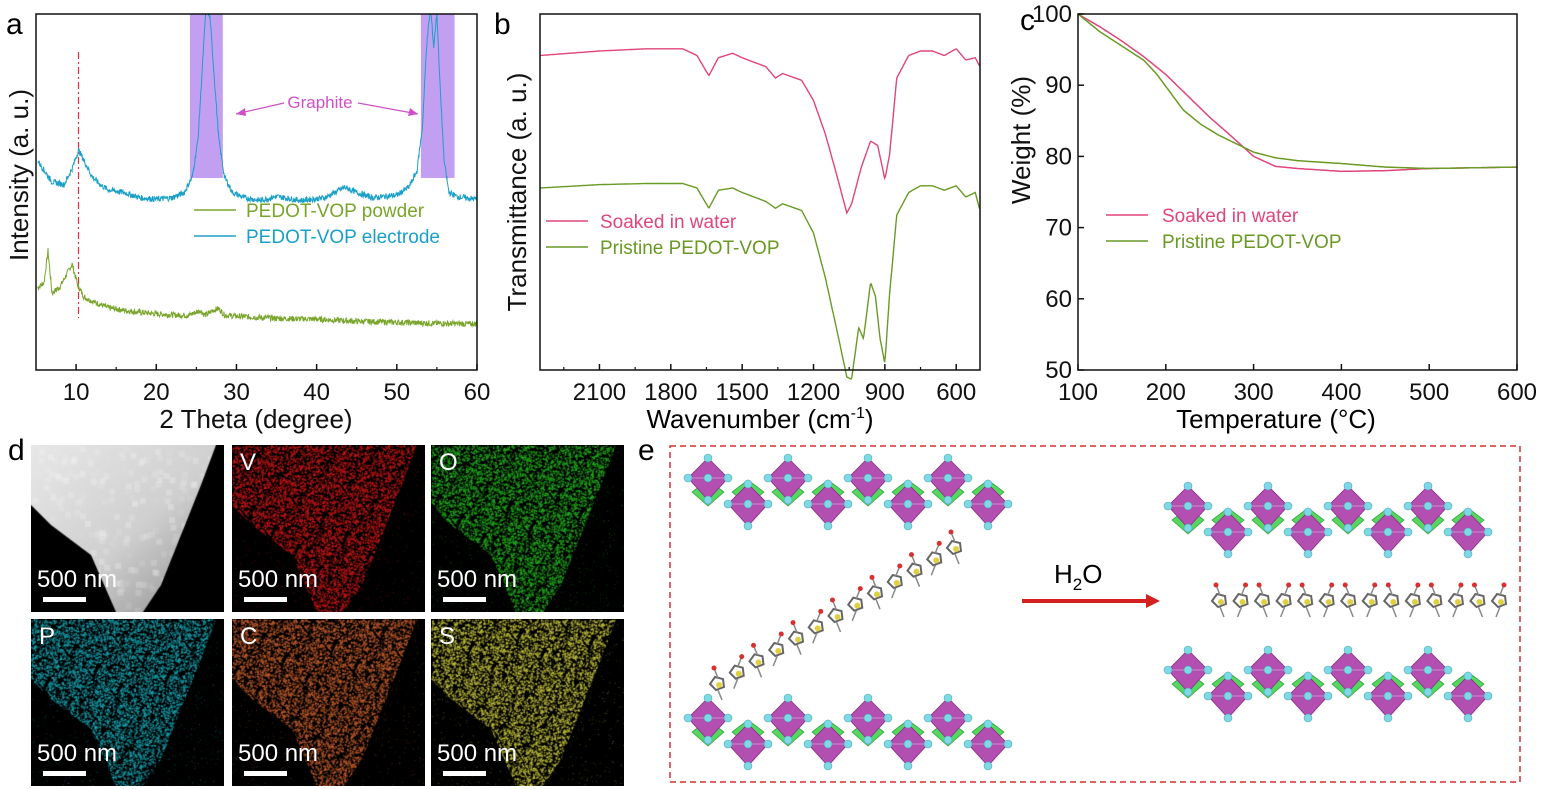 This screenshot has height=789, width=1544. Describe the element at coordinates (1027, 20) in the screenshot. I see `panel-letter-c: c` at that location.